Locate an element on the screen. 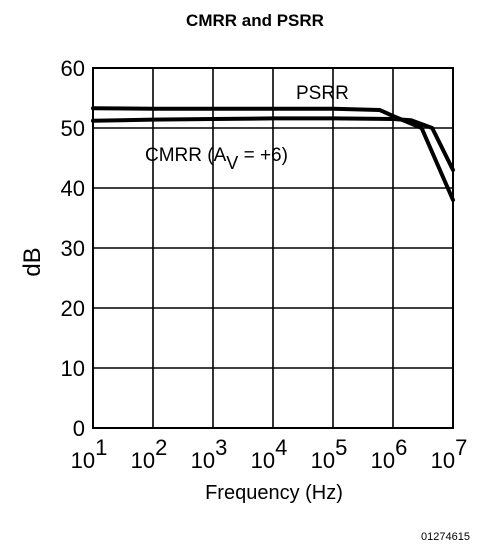 Image resolution: width=485 pixels, height=550 pixels. cmrr-annotation-subscript: V is located at coordinates (232, 163).